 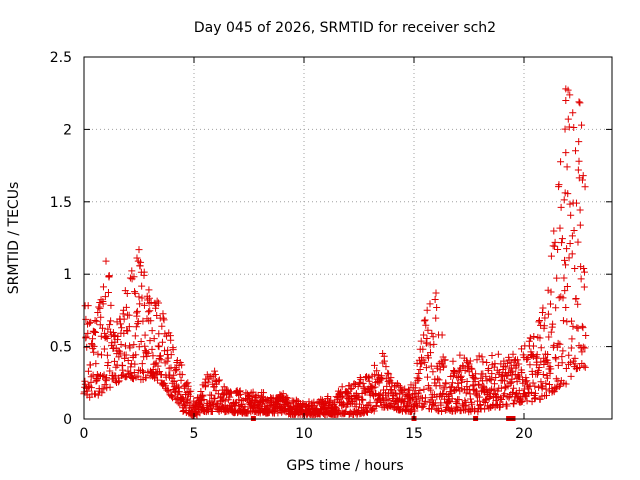 I want to click on y-tick-label: 1.5, so click(x=61, y=203).